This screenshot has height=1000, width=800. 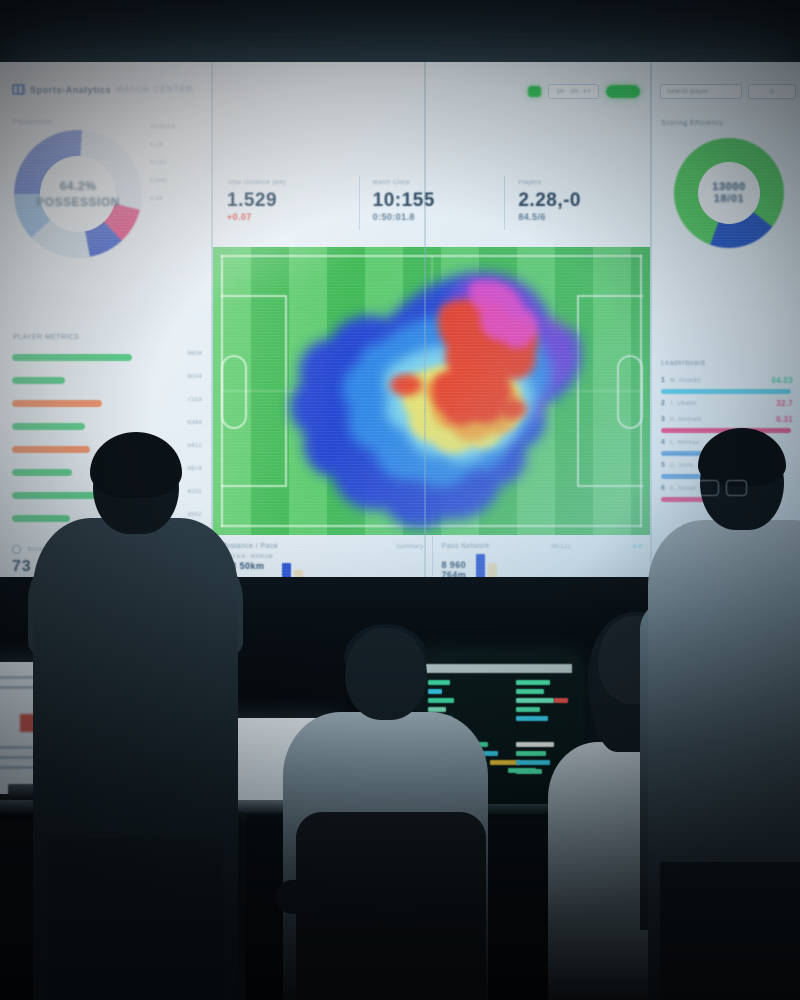 What do you see at coordinates (230, 576) in the screenshot?
I see `bottom-card-tag` at bounding box center [230, 576].